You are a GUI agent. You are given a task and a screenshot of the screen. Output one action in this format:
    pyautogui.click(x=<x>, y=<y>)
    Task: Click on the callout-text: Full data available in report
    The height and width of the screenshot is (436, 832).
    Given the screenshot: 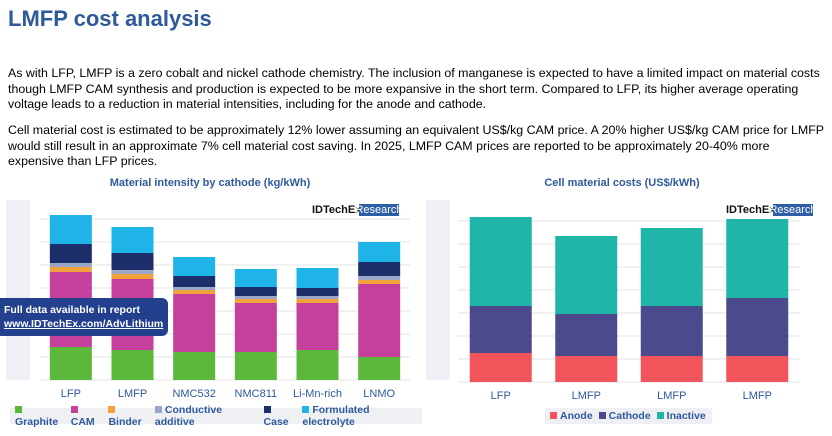 What is the action you would take?
    pyautogui.click(x=72, y=310)
    